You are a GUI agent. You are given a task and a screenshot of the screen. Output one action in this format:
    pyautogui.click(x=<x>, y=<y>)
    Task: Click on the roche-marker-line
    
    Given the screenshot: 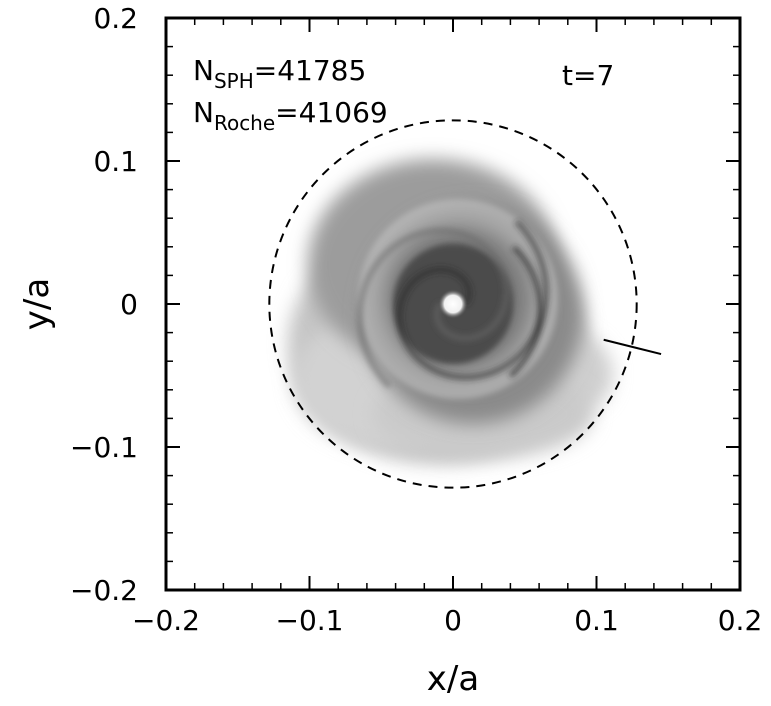 What is the action you would take?
    pyautogui.click(x=632, y=347)
    